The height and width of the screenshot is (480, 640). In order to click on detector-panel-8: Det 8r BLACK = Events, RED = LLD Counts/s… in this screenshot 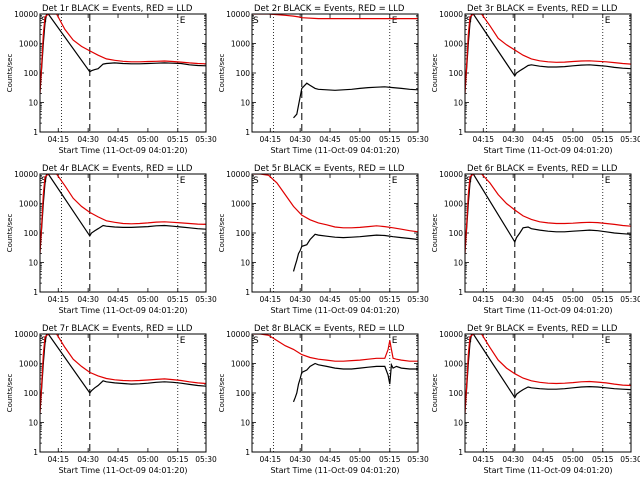, I will do `click(323, 399)`.